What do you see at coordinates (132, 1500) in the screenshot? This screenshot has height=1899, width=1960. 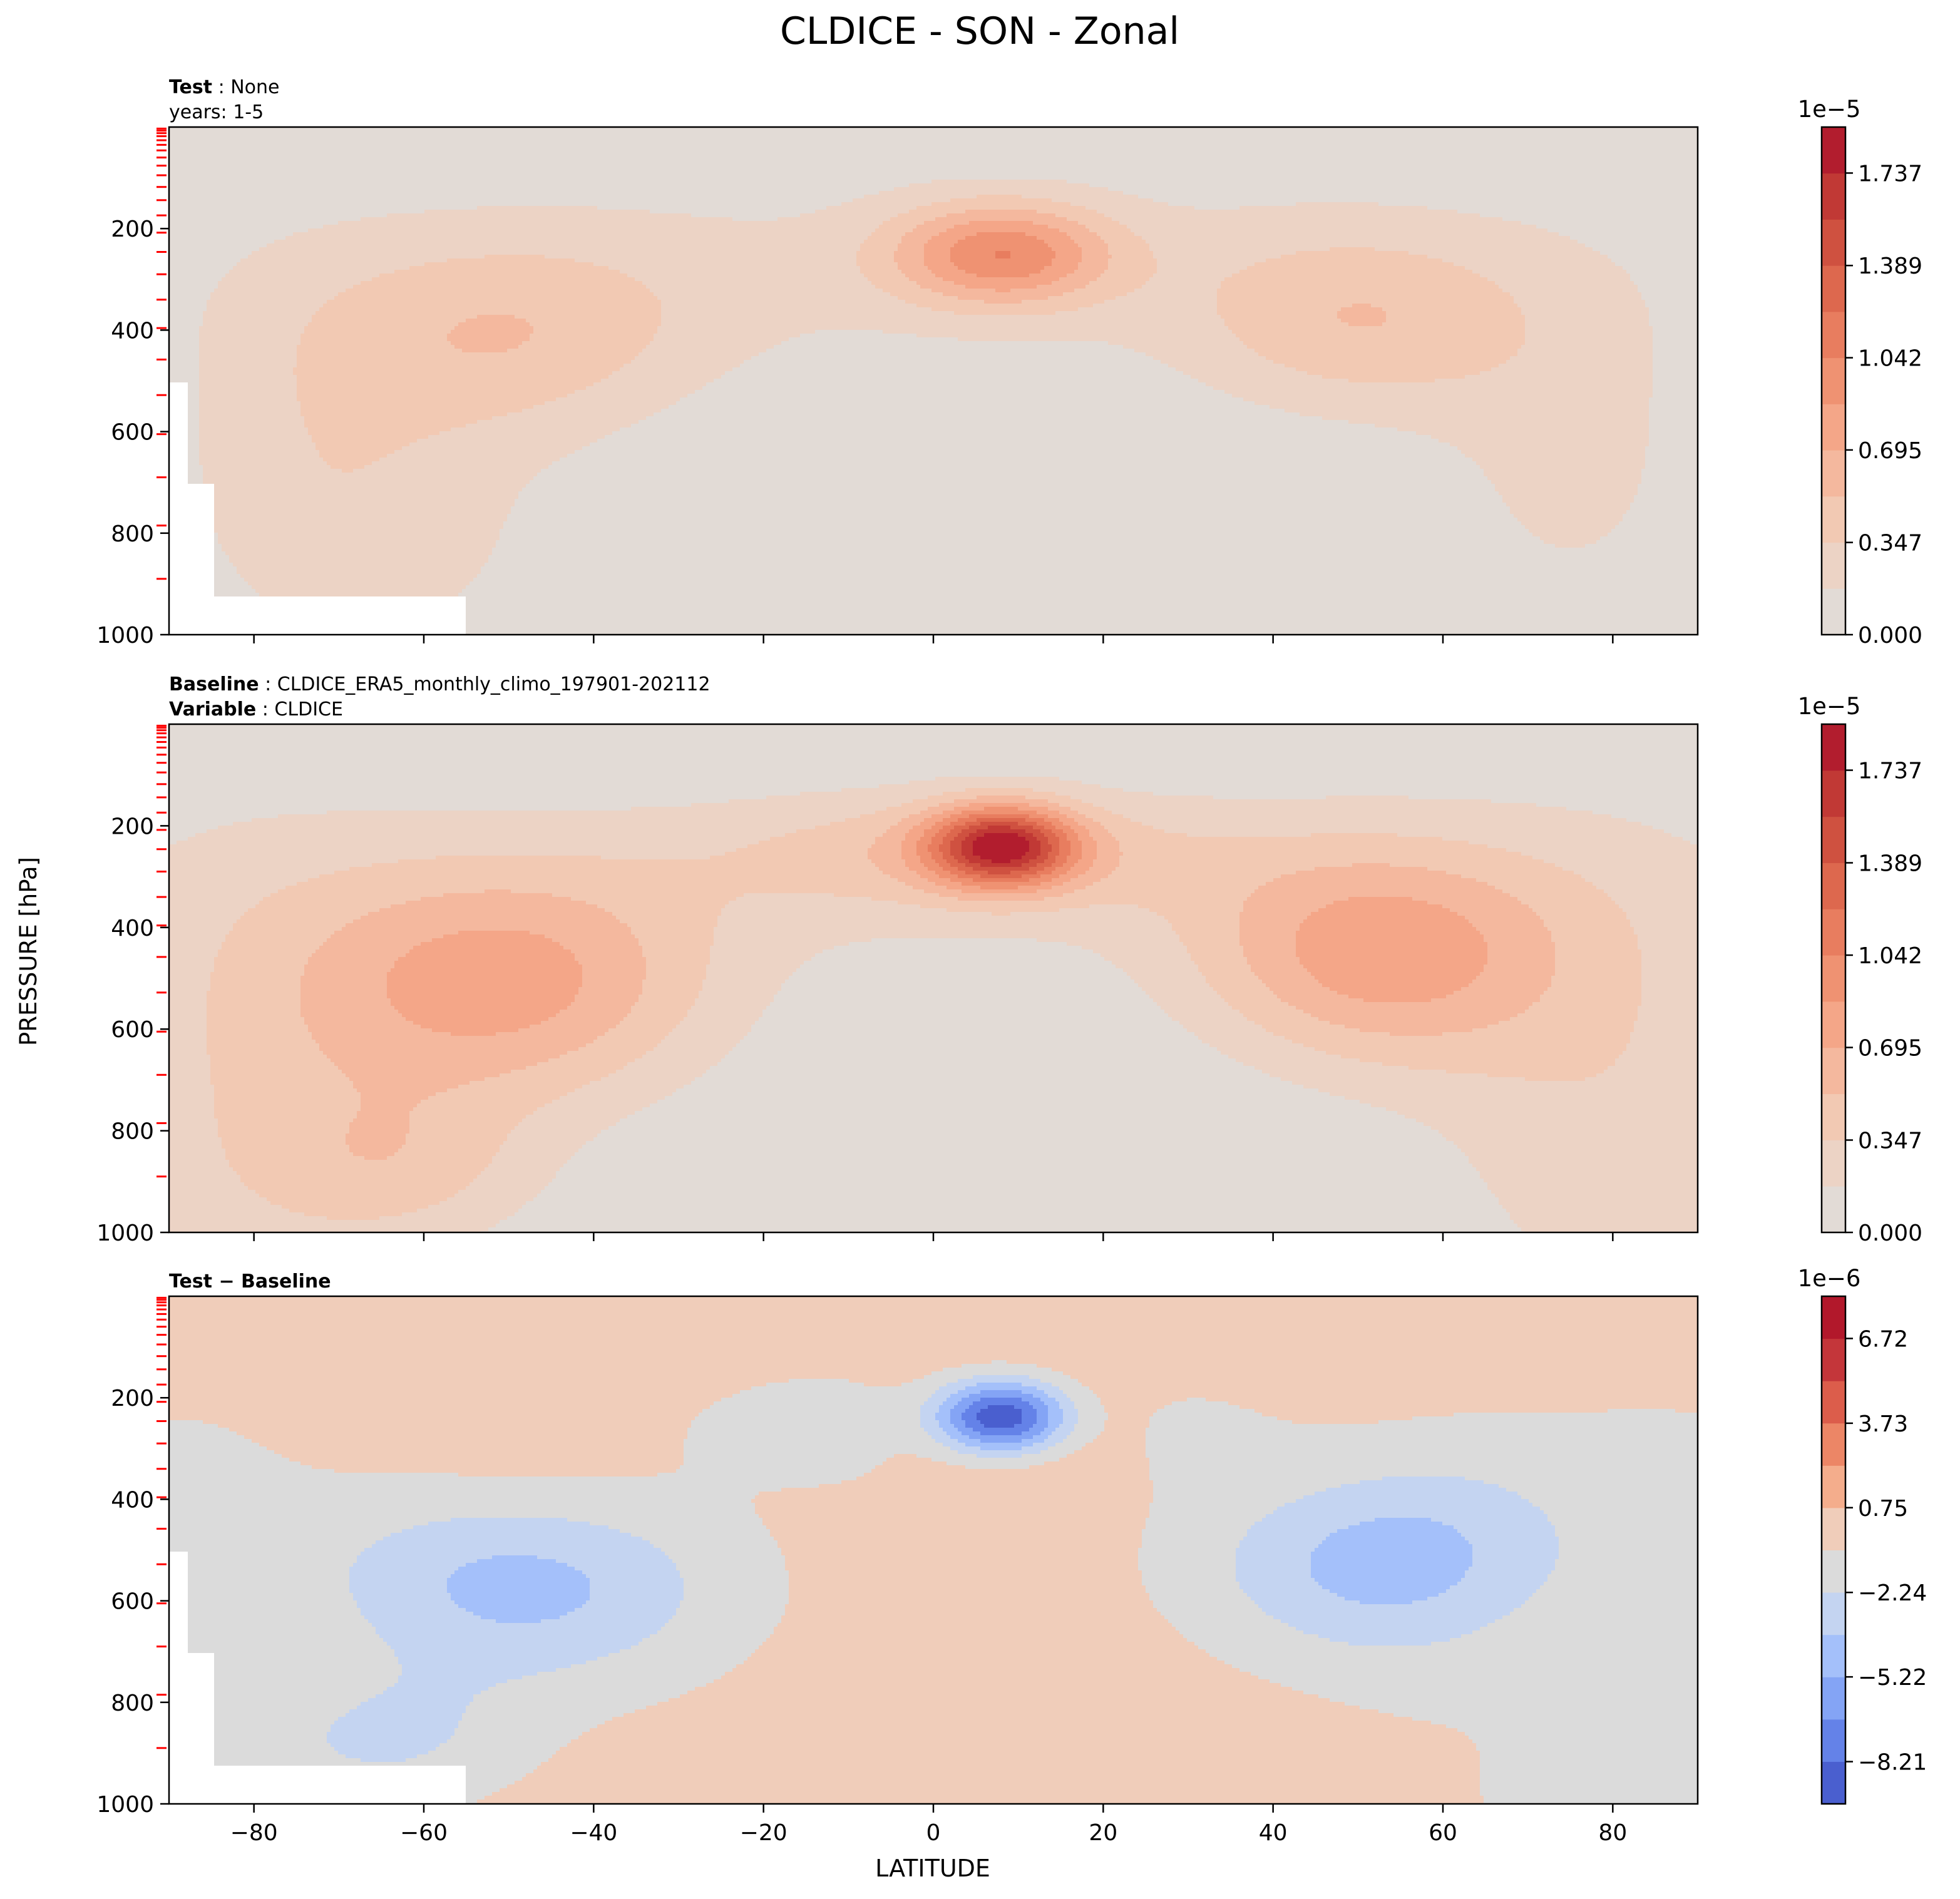 I see `y-tick-label: 400` at bounding box center [132, 1500].